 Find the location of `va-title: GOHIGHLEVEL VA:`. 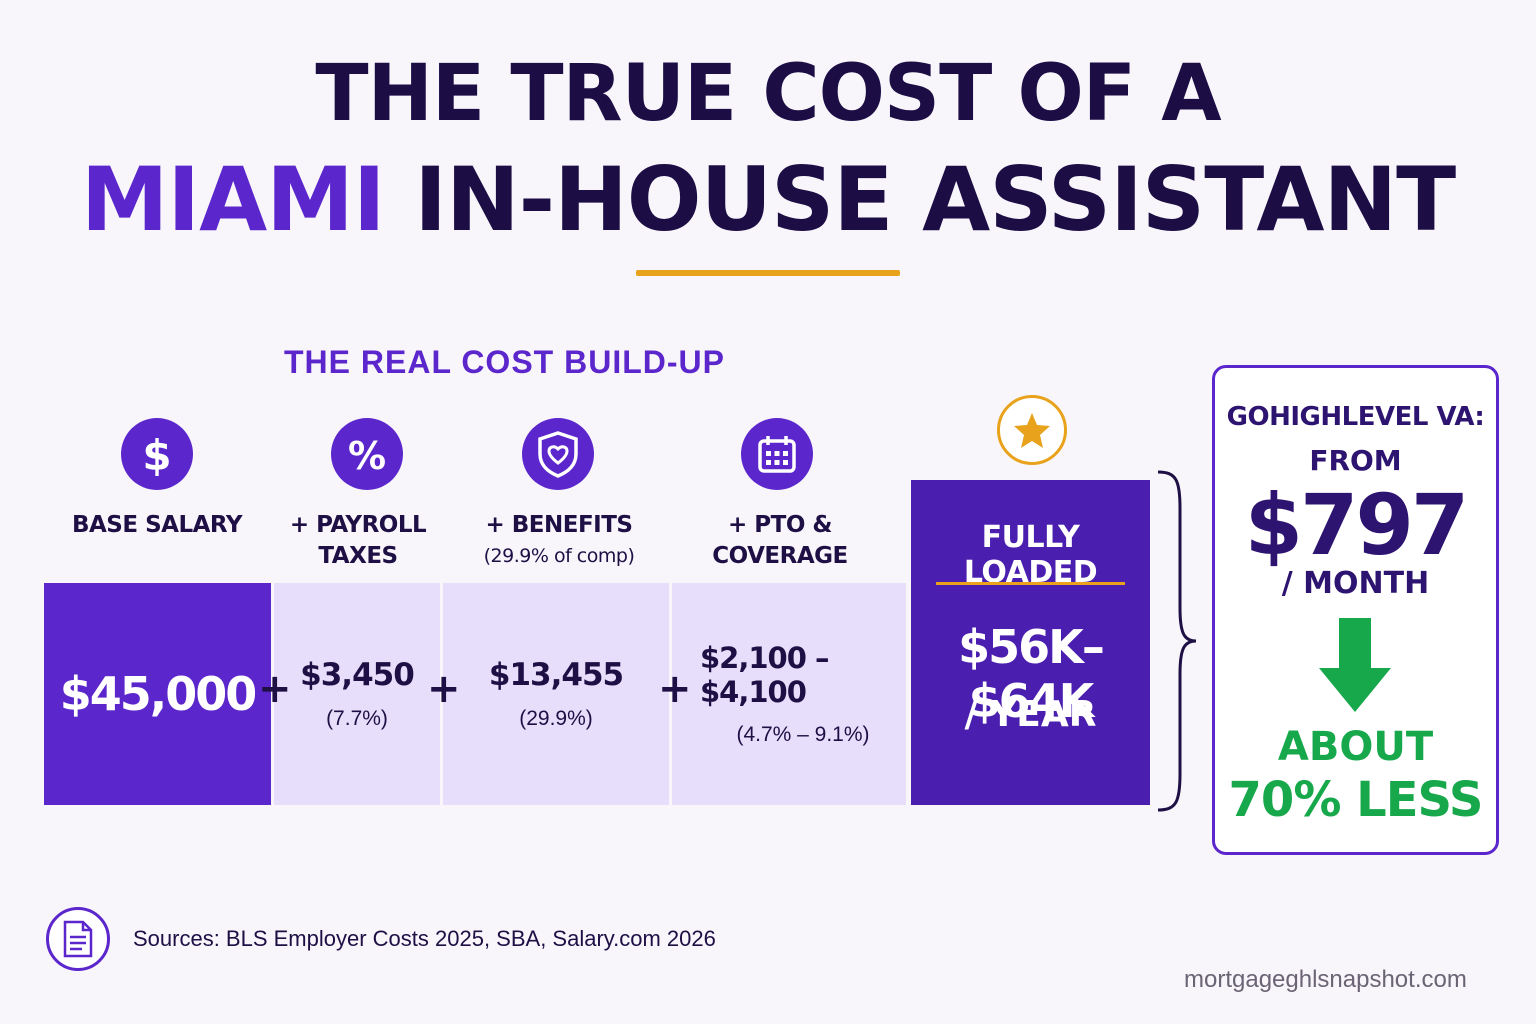

va-title: GOHIGHLEVEL VA: is located at coordinates (1355, 417).